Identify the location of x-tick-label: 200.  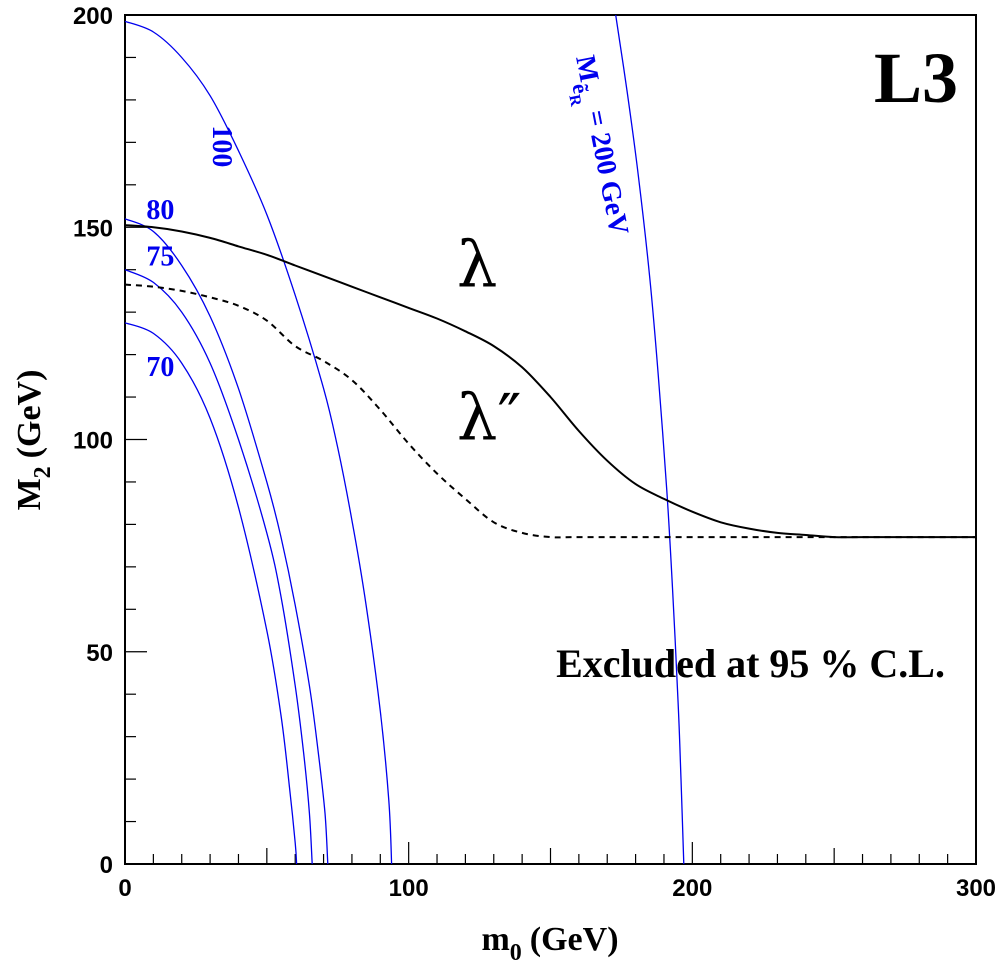
(692, 888).